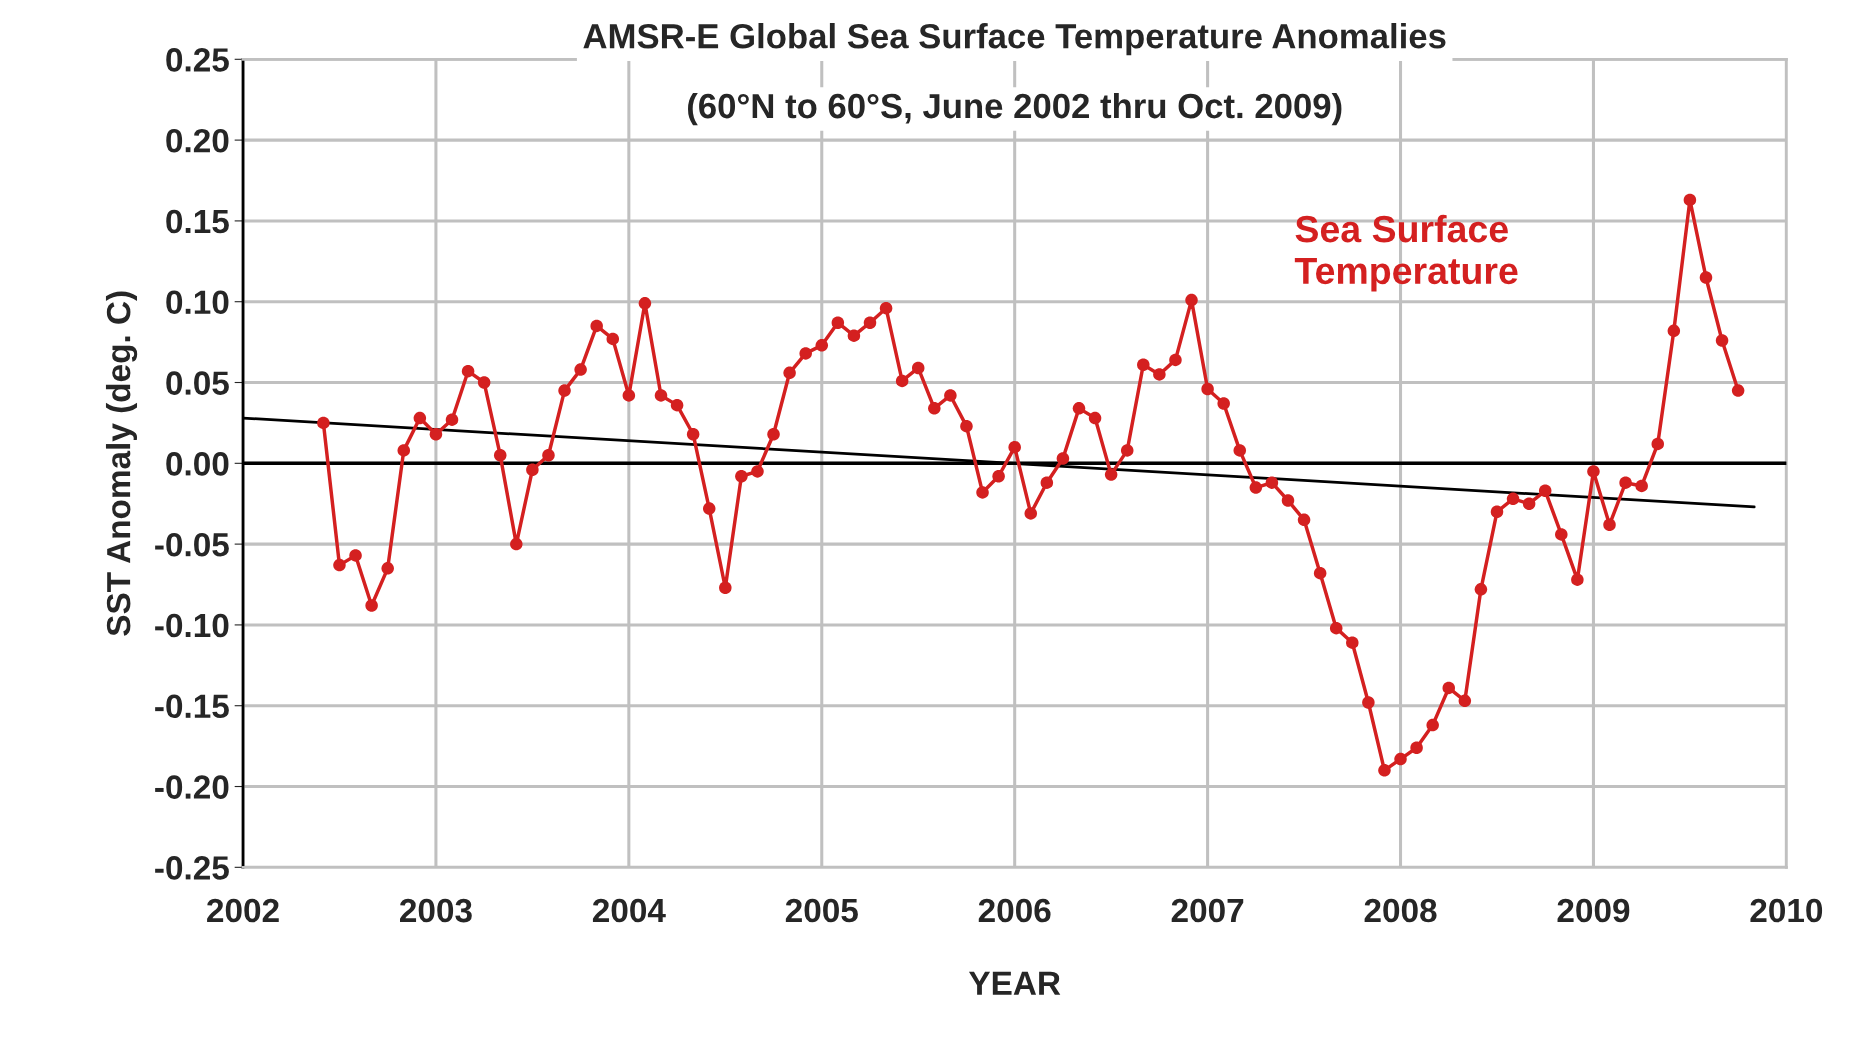 This screenshot has width=1855, height=1059. What do you see at coordinates (197, 383) in the screenshot?
I see `y-tick-label: 0.05` at bounding box center [197, 383].